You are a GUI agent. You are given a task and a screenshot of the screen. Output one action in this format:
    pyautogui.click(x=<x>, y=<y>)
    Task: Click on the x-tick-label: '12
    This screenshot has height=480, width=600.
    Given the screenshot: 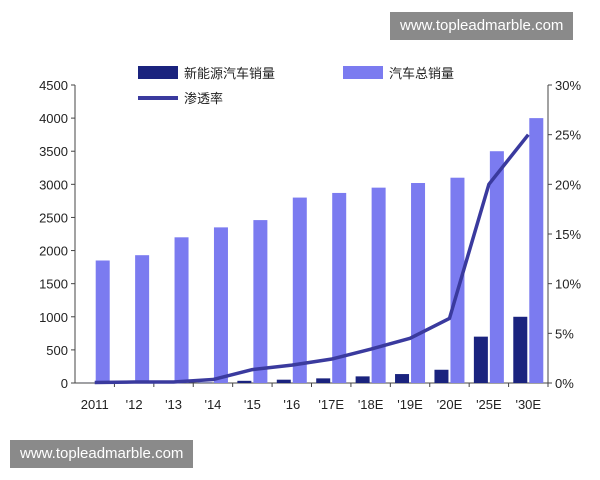 What is the action you would take?
    pyautogui.click(x=134, y=404)
    